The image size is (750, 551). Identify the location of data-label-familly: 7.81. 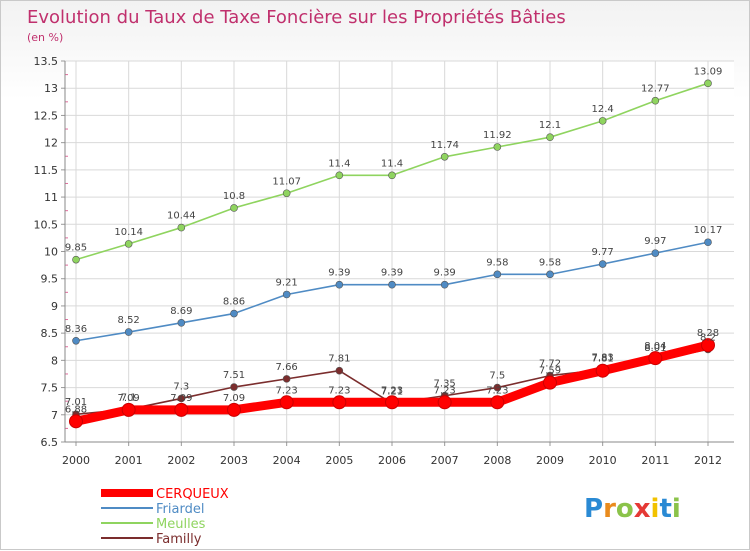
(339, 359).